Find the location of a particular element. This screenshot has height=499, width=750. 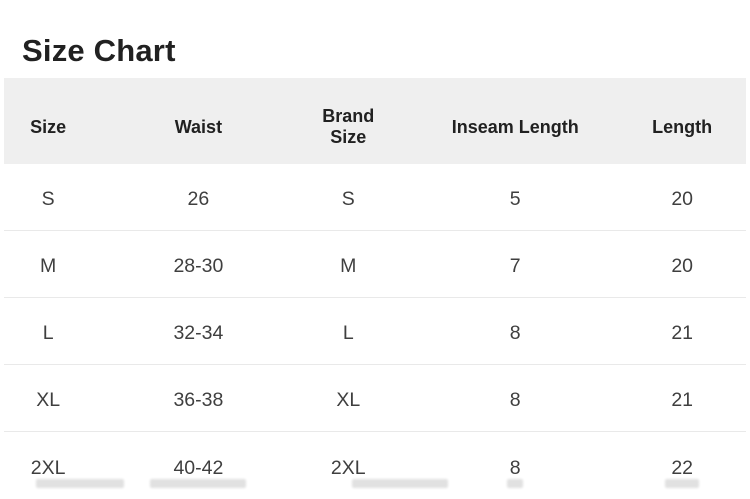

column-header-size: Size is located at coordinates (48, 126).